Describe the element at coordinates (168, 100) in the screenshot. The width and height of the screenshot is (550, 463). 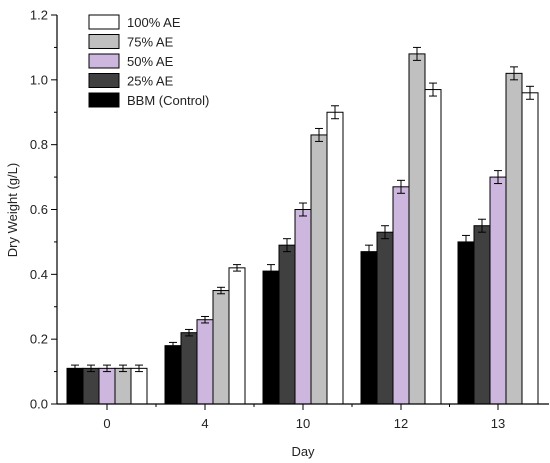
I see `legend-label: BBM (Control)` at that location.